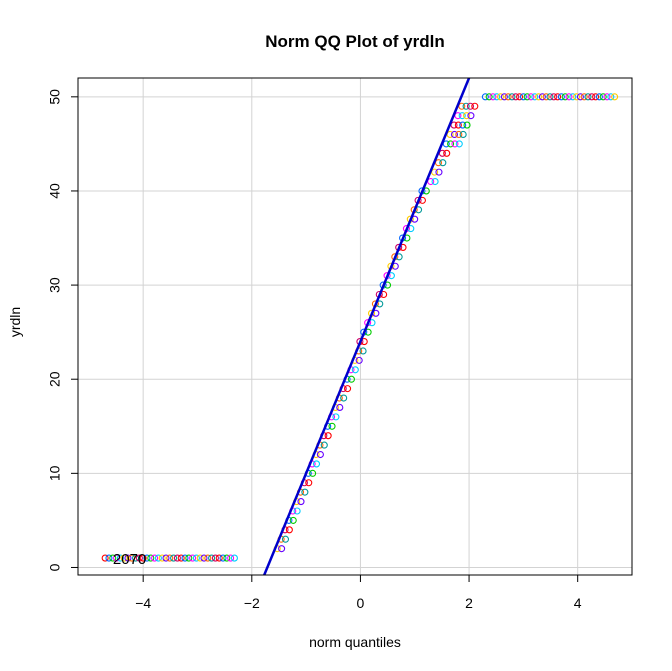 The image size is (672, 671). Describe the element at coordinates (55, 567) in the screenshot. I see `y-tick-label: 0` at that location.